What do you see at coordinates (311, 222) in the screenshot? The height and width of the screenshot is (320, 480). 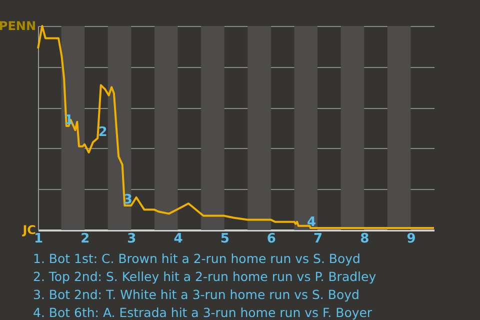 I see `annotation: 4` at bounding box center [311, 222].